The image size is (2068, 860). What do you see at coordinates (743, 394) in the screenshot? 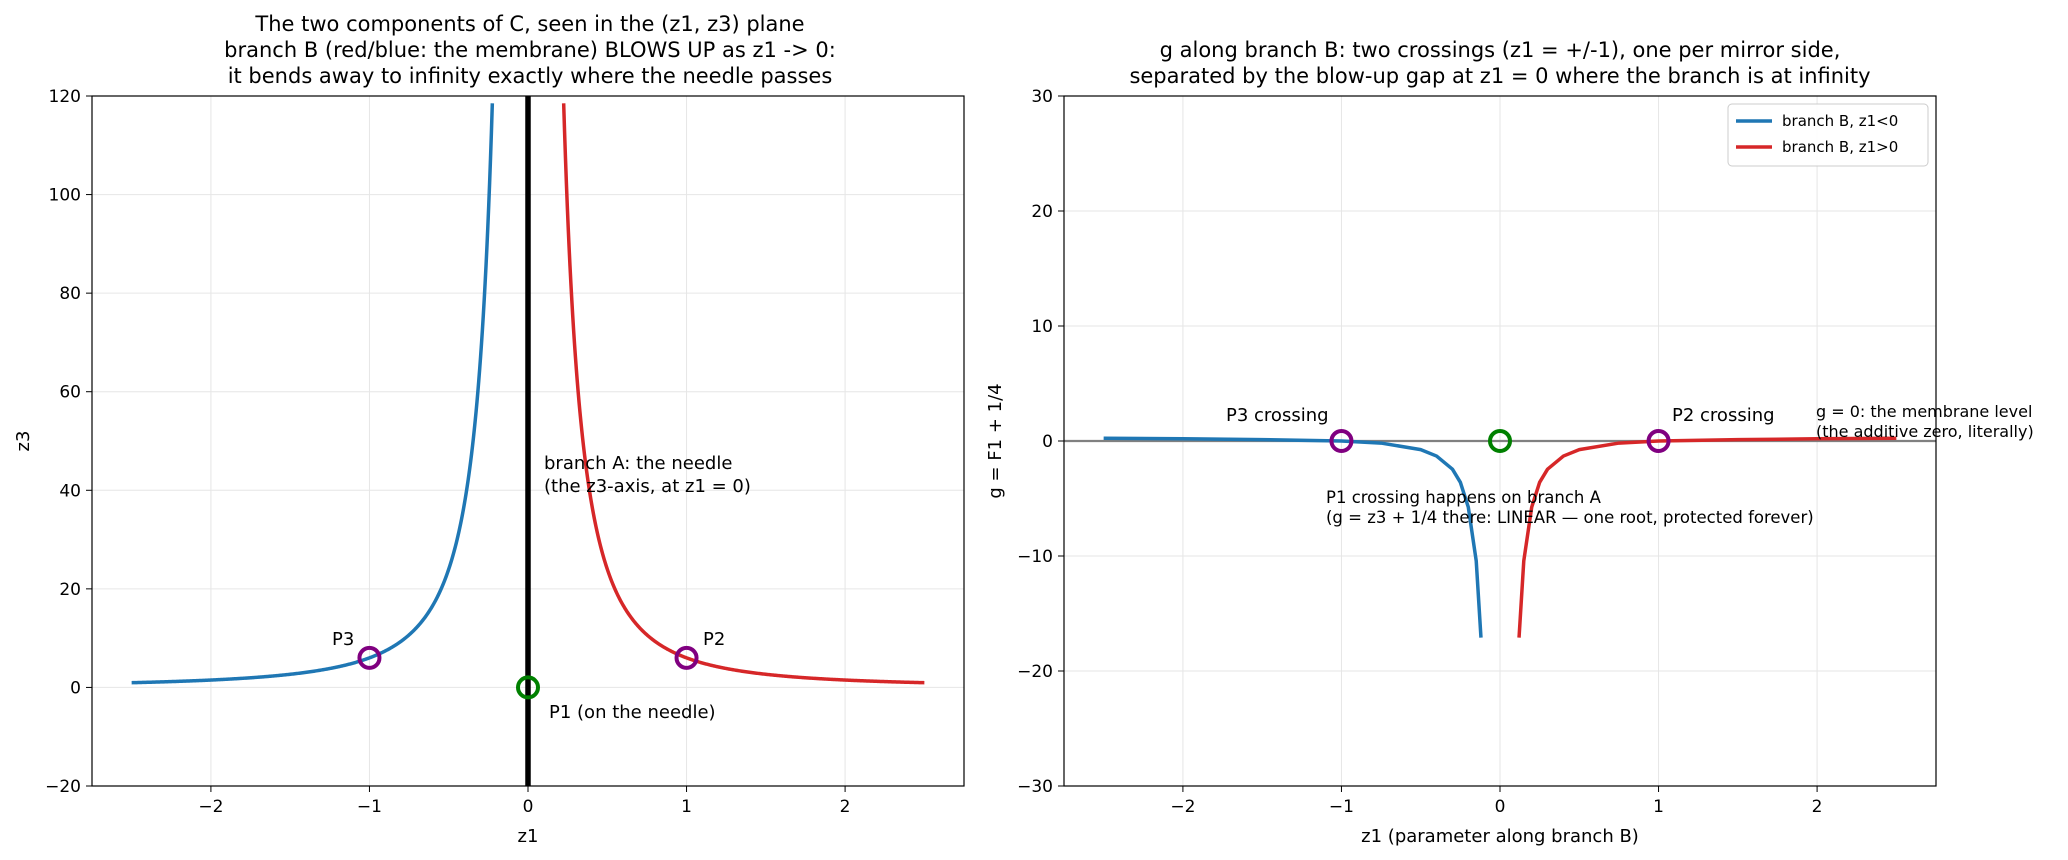
I see `left-series-pos` at bounding box center [743, 394].